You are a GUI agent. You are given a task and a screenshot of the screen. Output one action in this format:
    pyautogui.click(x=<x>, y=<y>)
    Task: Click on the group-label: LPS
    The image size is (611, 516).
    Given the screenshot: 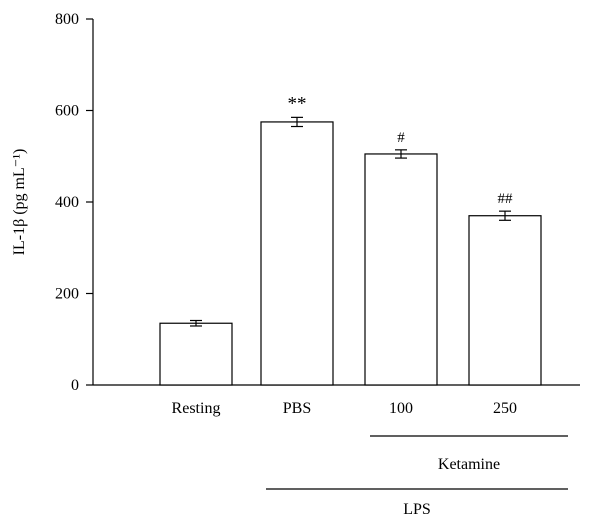 What is the action you would take?
    pyautogui.click(x=417, y=508)
    